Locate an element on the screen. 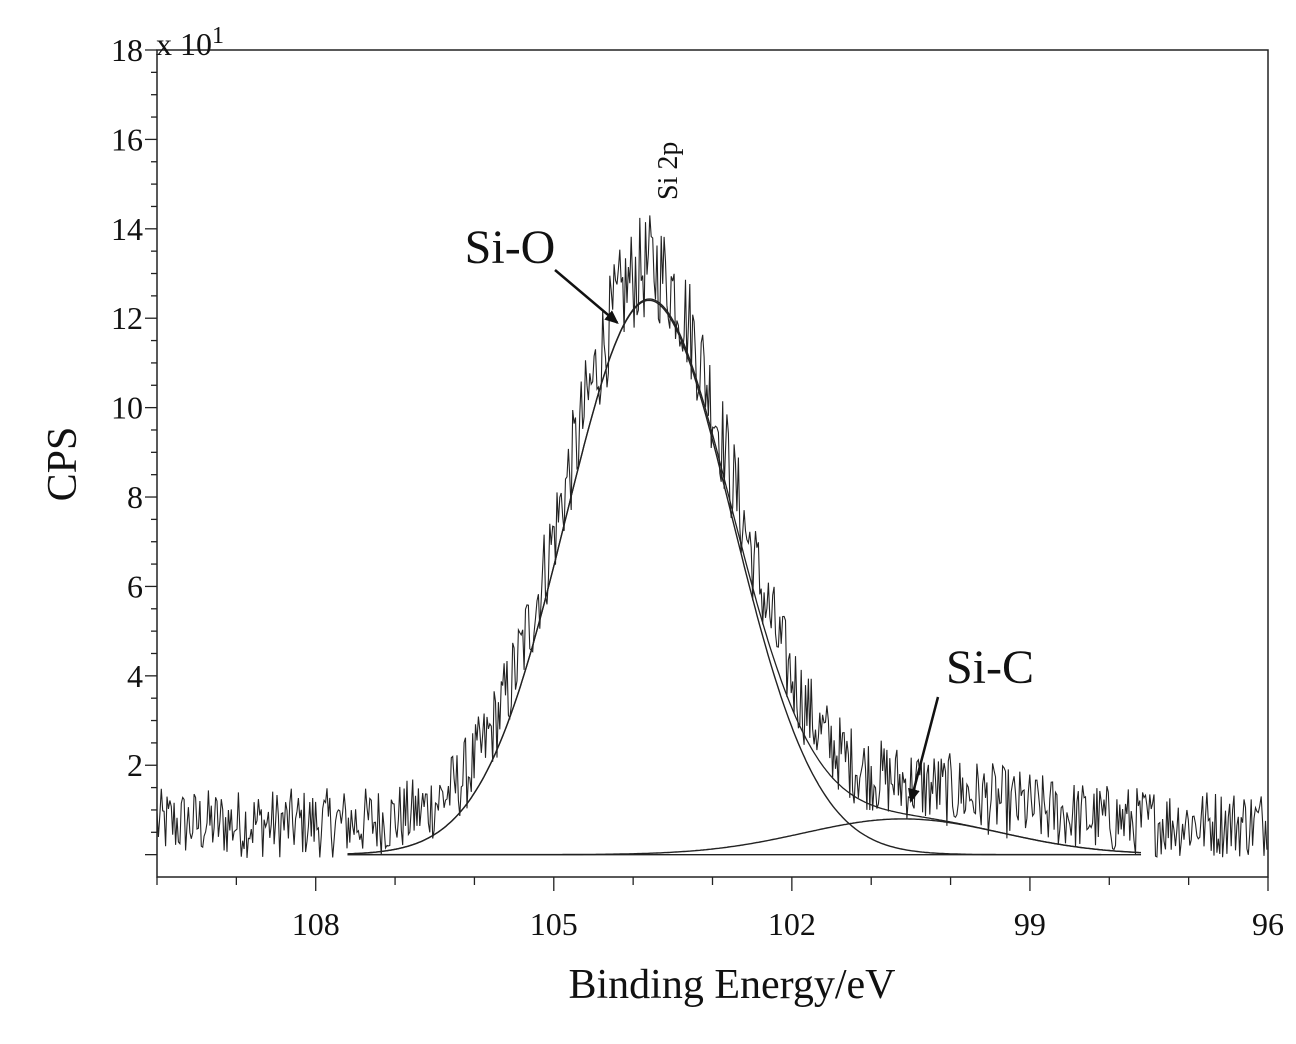  y-tick-label: 10 is located at coordinates (127, 408).